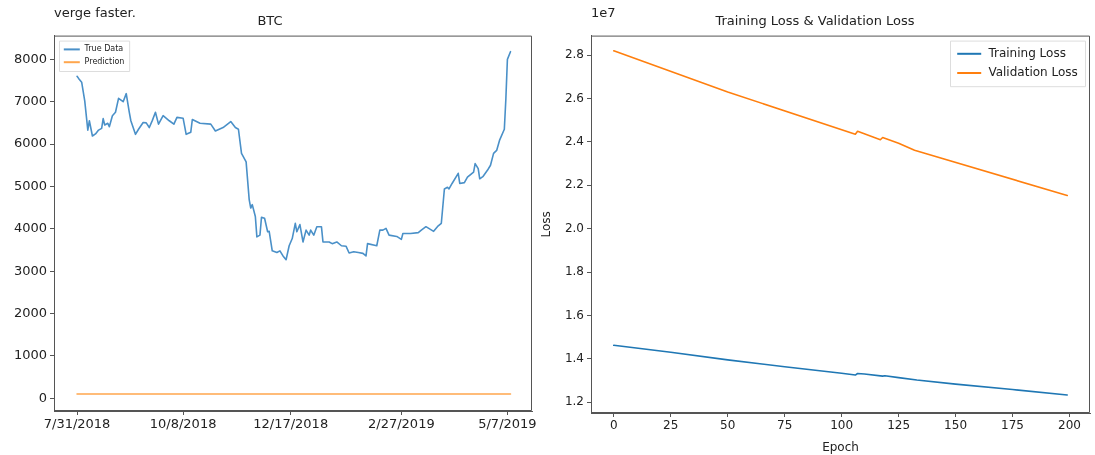 The image size is (1095, 455). Describe the element at coordinates (95, 13) in the screenshot. I see `text: verge faster.` at that location.